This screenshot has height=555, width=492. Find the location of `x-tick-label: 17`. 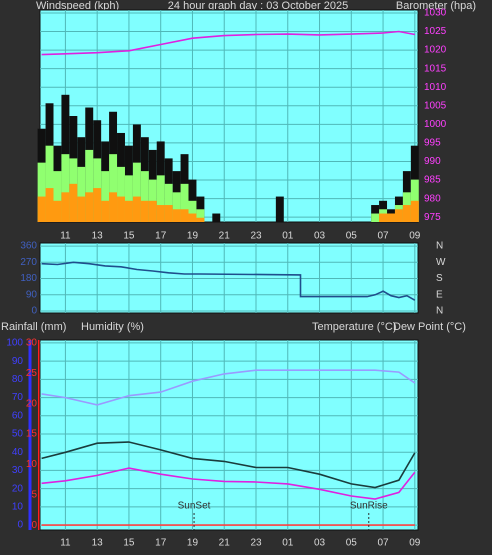

x-tick-label: 17 is located at coordinates (161, 543).